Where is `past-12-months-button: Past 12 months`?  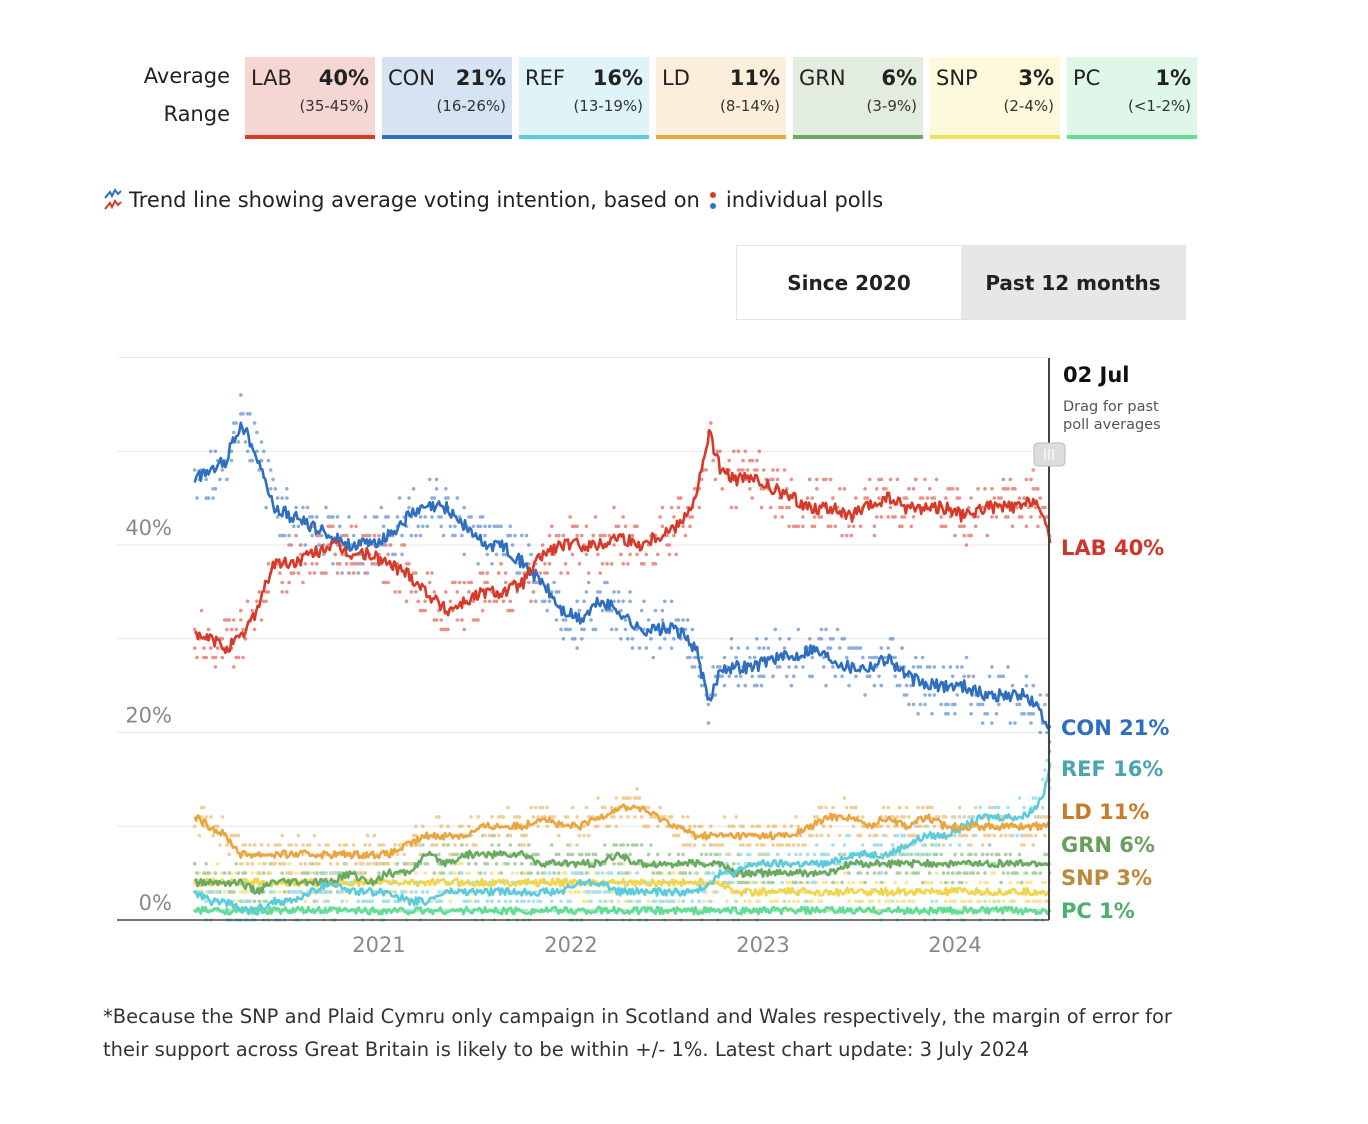
past-12-months-button: Past 12 months is located at coordinates (1073, 282).